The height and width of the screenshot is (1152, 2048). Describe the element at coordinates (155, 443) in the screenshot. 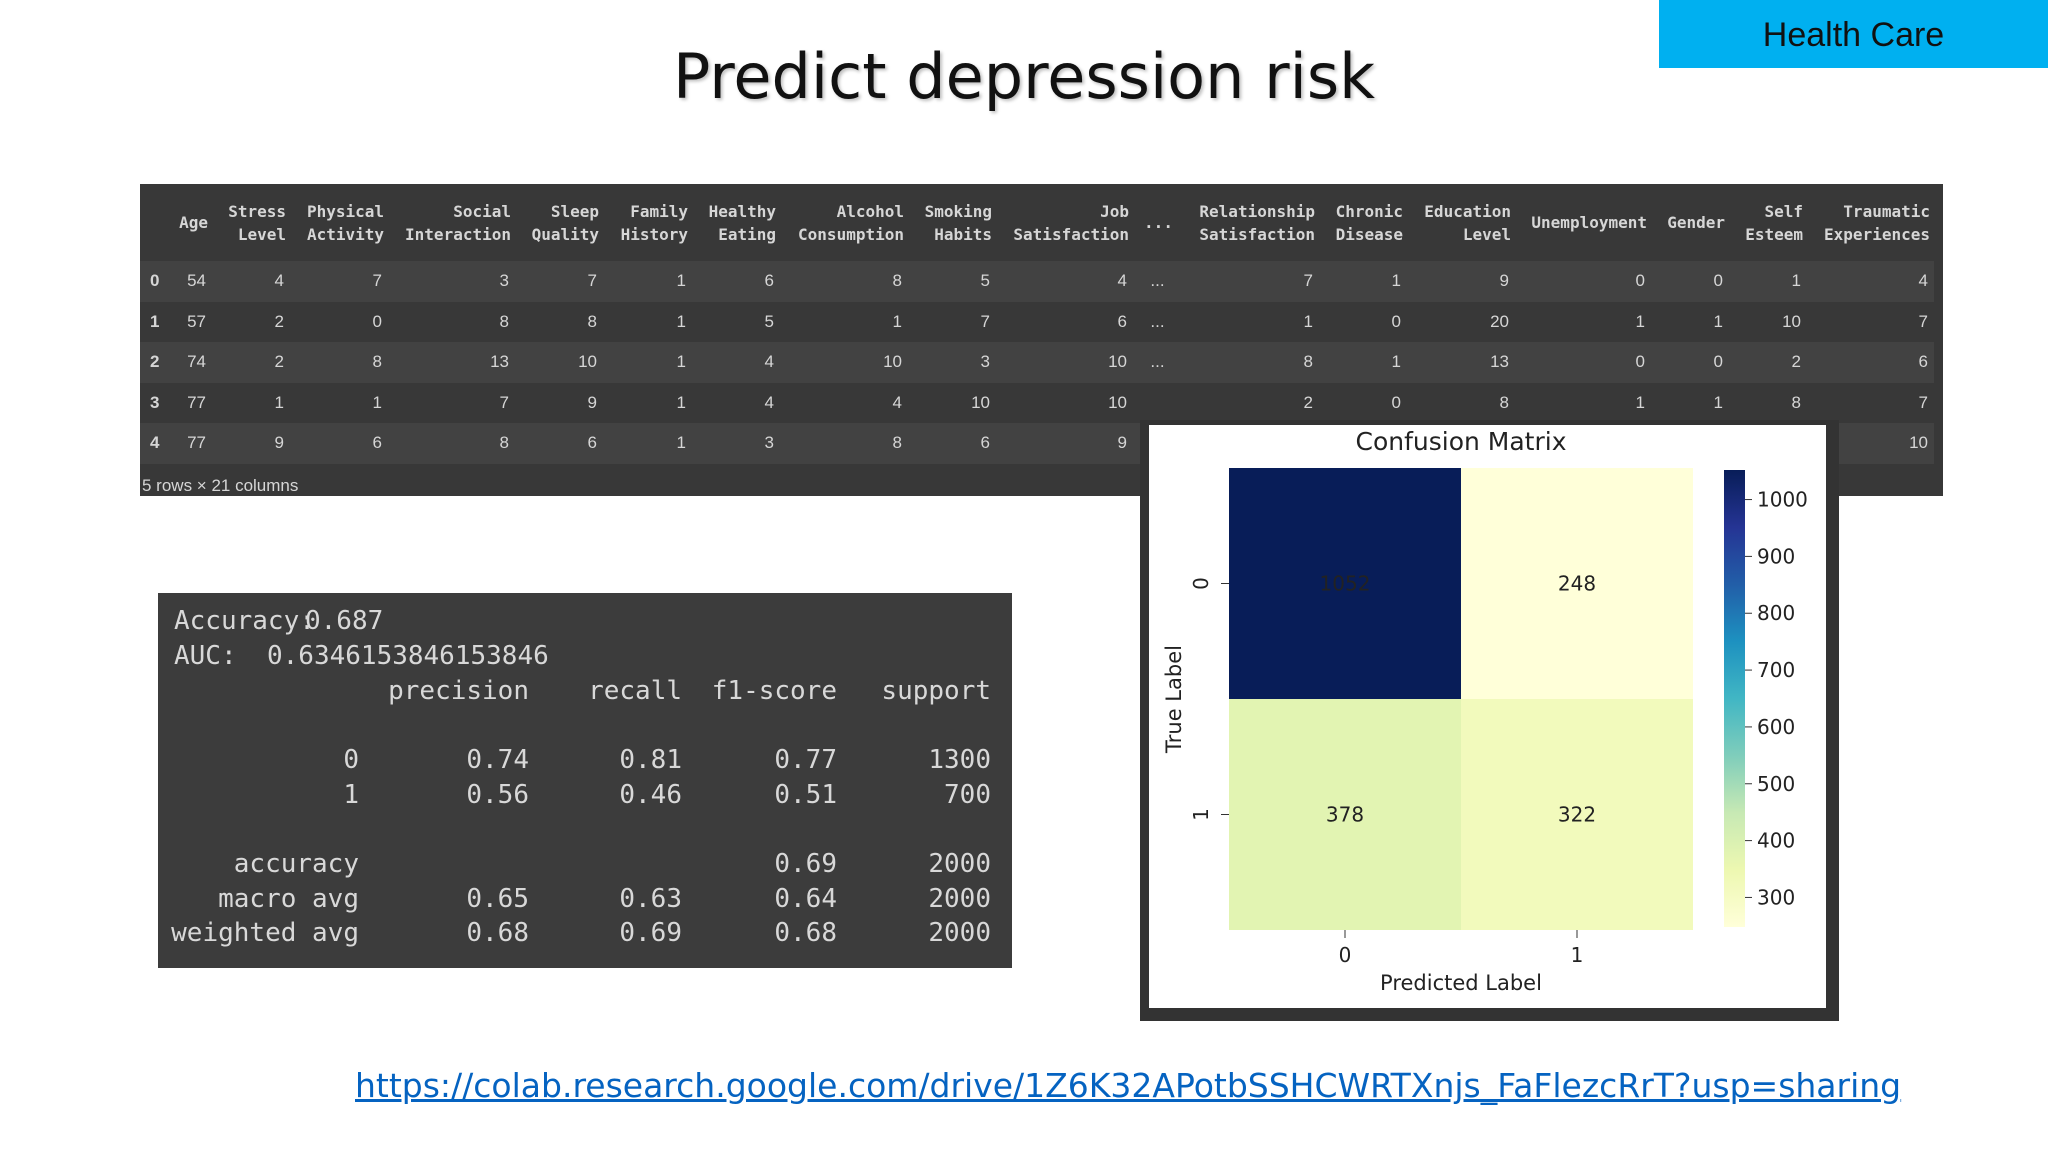

I see `row-index: 4` at that location.